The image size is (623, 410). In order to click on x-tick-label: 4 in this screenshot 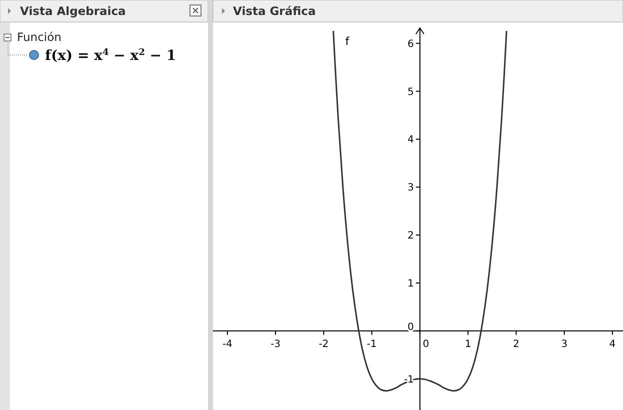, I will do `click(612, 344)`.